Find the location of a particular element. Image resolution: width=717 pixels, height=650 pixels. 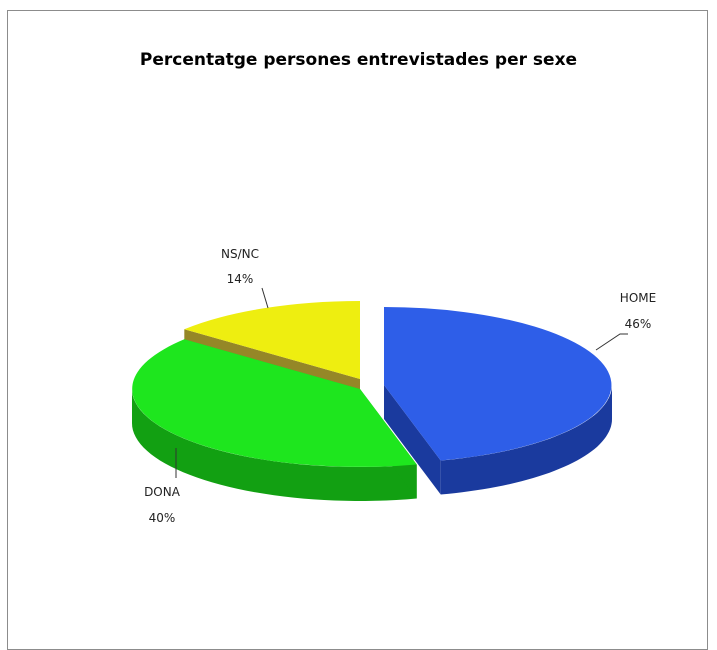

value-home: 46% is located at coordinates (638, 324).